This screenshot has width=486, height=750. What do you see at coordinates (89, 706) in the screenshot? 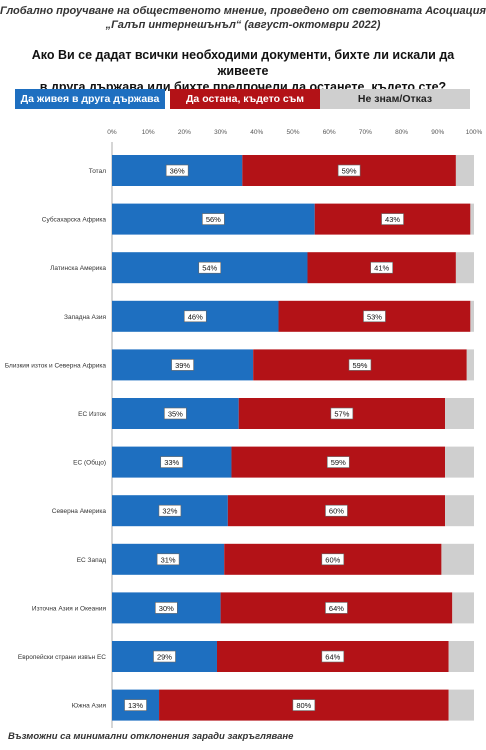
I see `category-label: Южна Азия` at bounding box center [89, 706].